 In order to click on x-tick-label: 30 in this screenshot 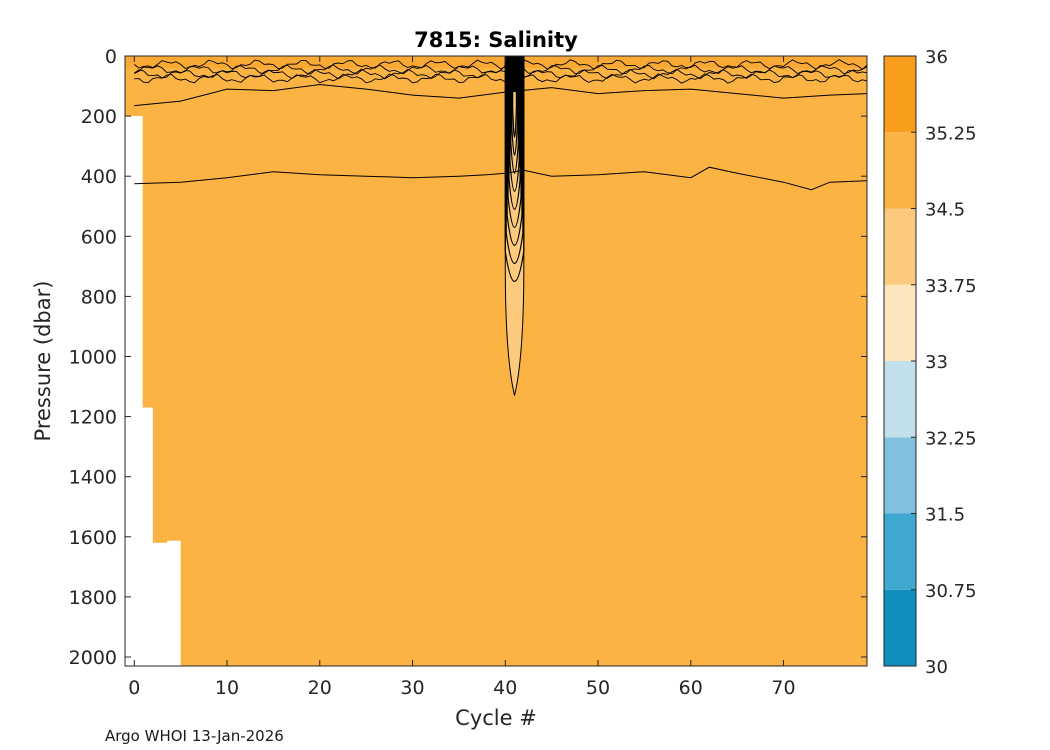, I will do `click(412, 688)`.